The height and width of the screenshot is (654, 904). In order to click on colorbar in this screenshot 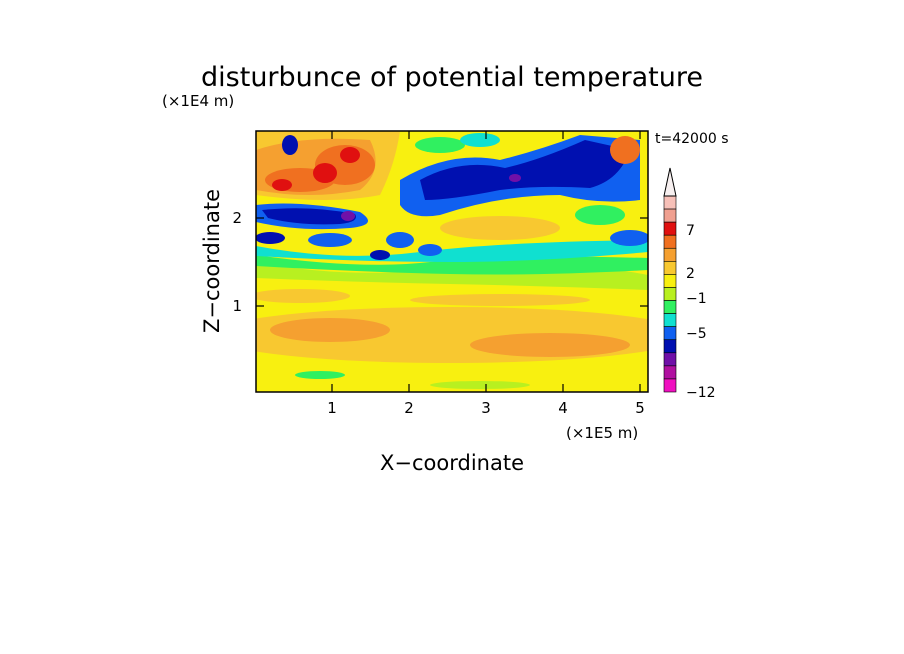, I will do `click(670, 294)`.